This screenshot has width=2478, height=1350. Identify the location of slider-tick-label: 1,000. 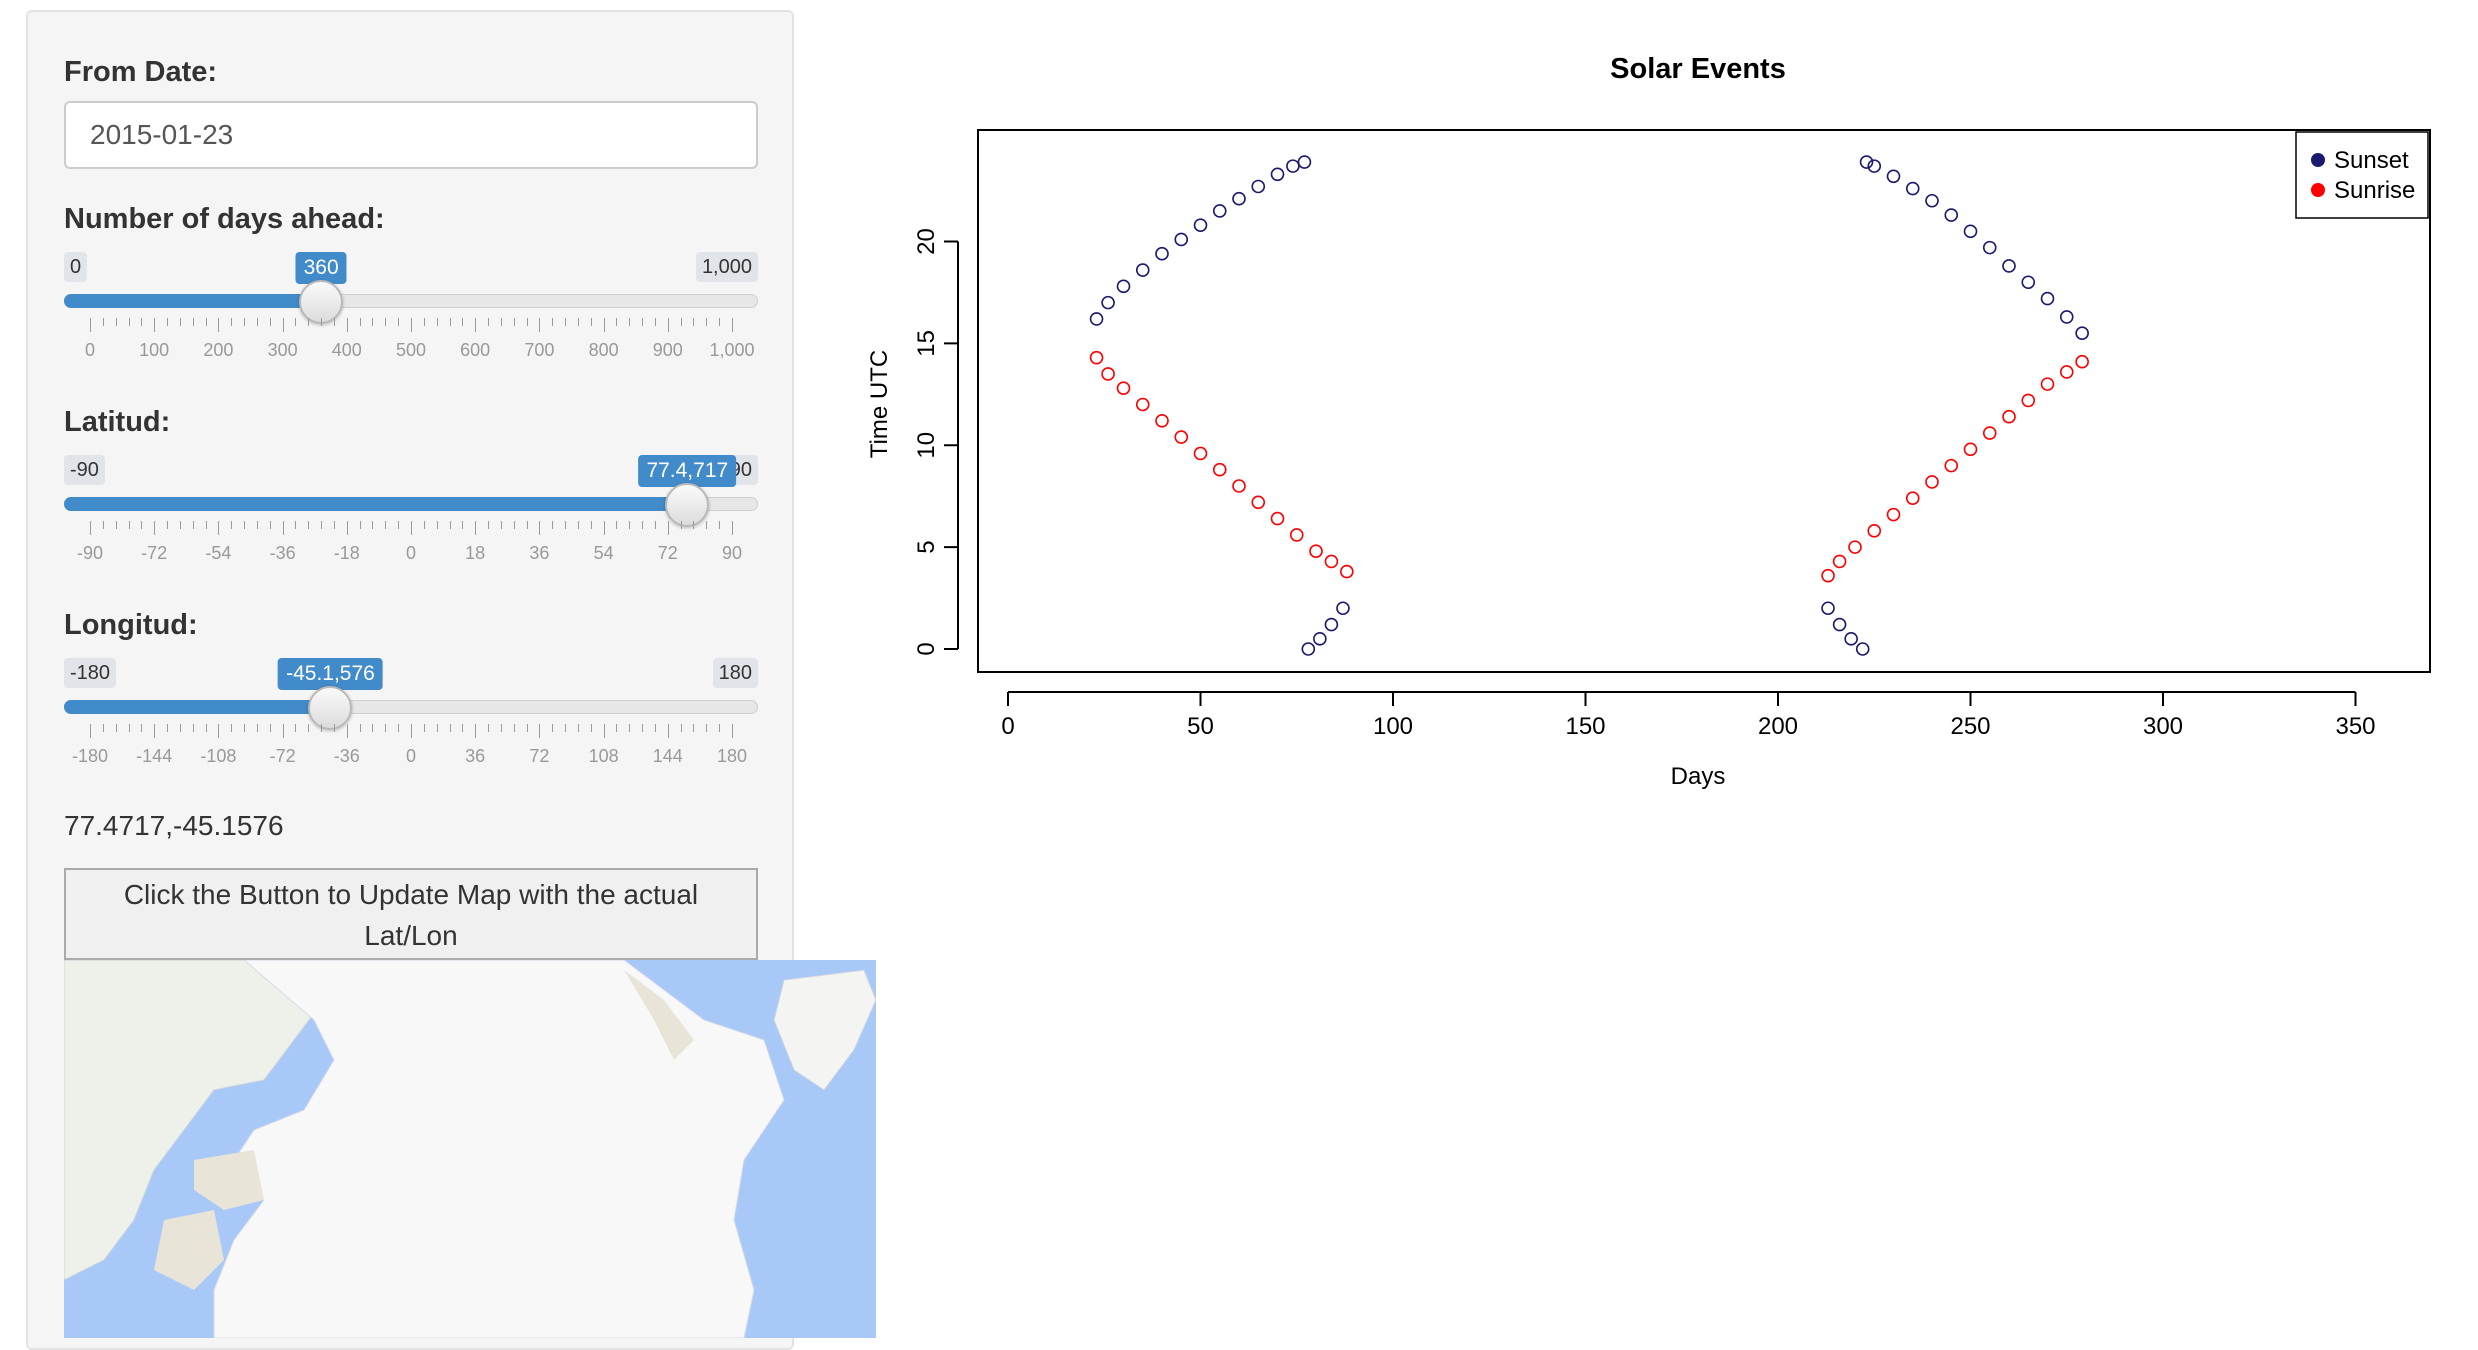
(732, 350).